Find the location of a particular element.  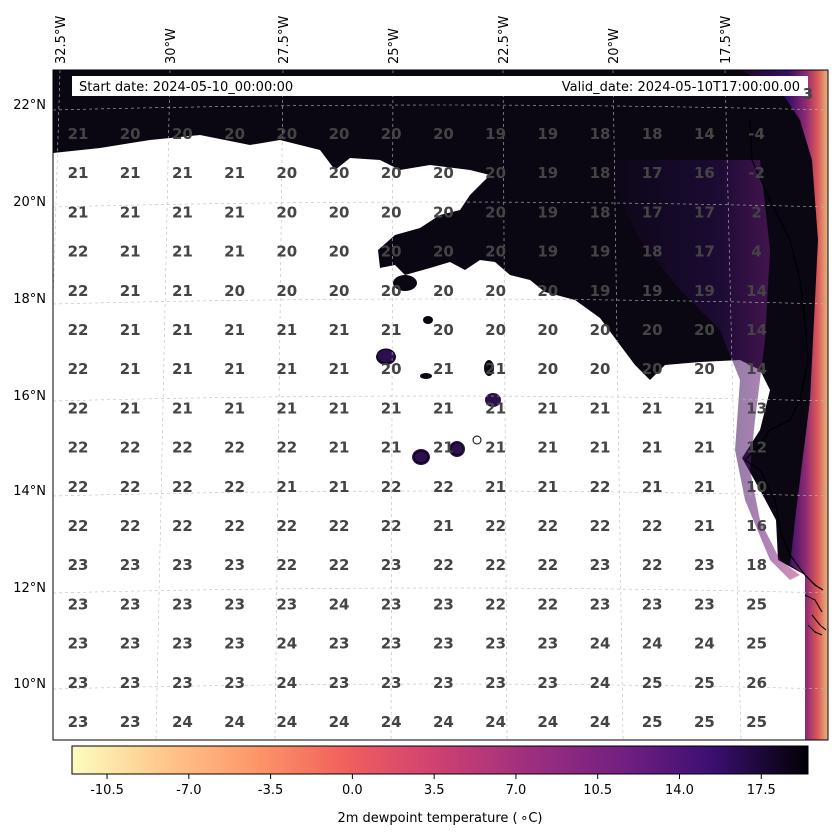

header-box is located at coordinates (440, 86).